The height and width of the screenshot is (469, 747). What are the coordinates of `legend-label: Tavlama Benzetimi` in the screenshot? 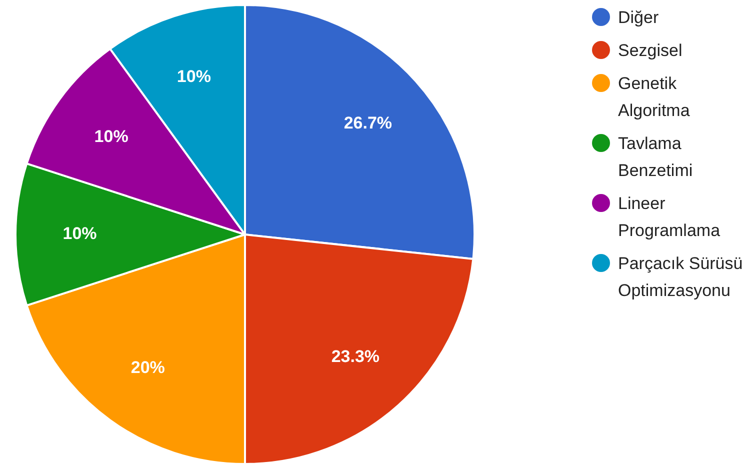 It's located at (656, 157).